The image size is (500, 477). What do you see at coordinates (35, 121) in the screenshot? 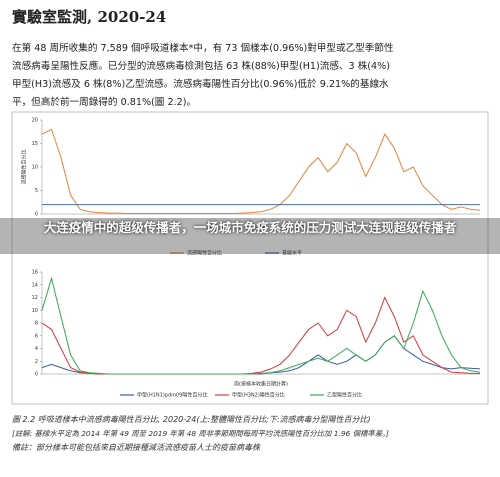
I see `y-tick-label: 20` at bounding box center [35, 121].